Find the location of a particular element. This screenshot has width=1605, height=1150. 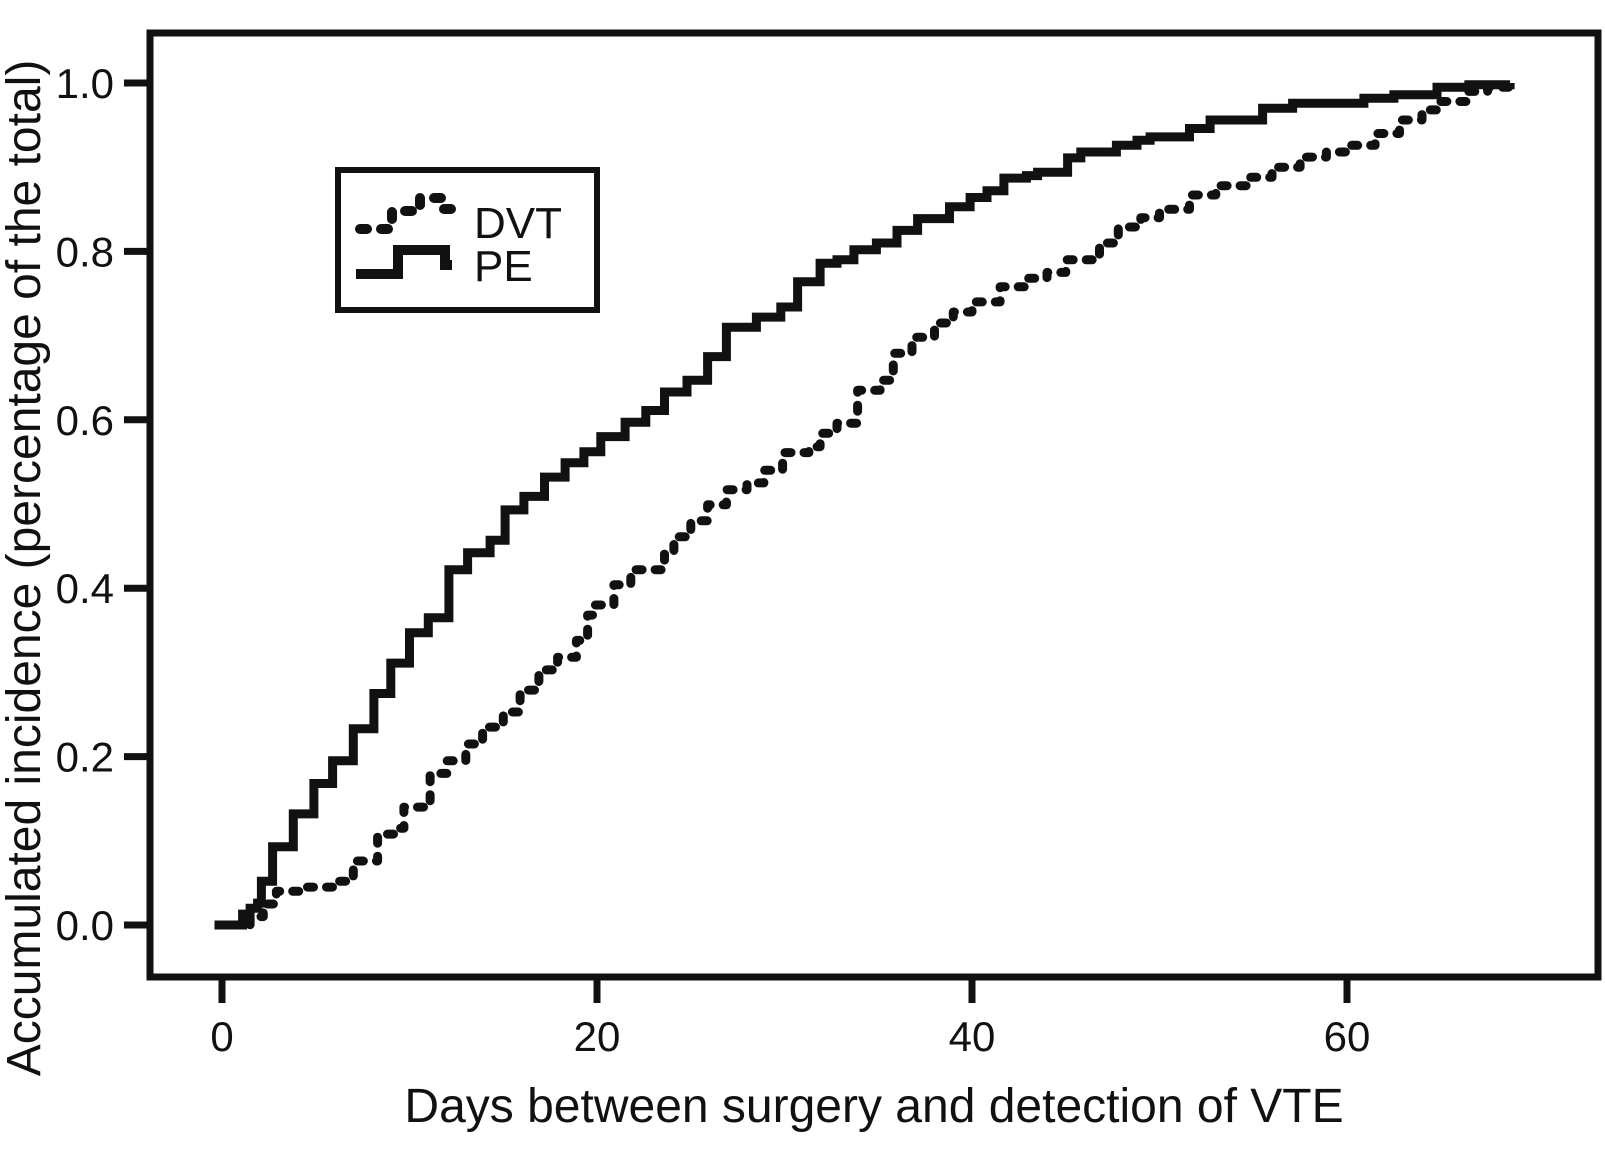

legend-border is located at coordinates (467, 240).